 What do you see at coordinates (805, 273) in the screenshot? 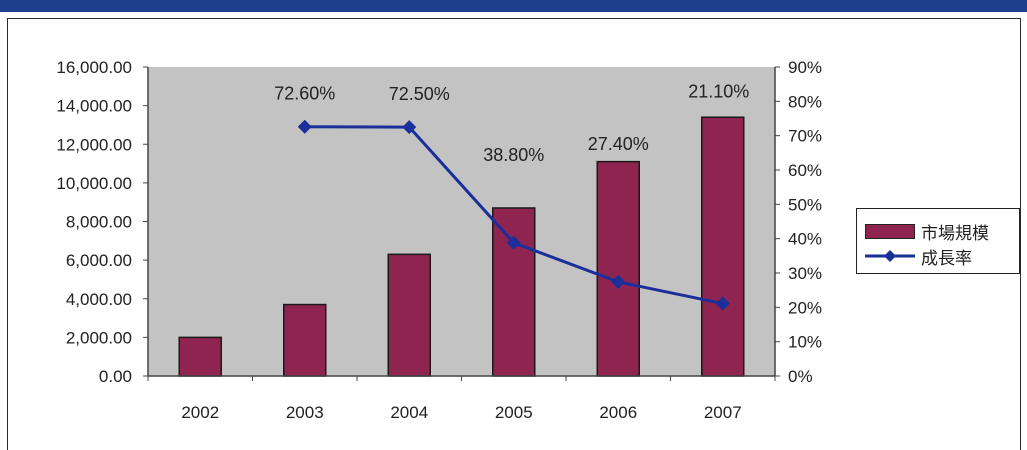
I see `y-right-tick-label: 30%` at bounding box center [805, 273].